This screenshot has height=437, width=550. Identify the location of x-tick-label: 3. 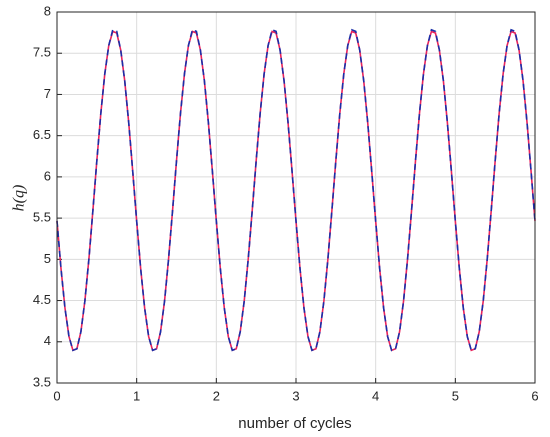
(295, 395).